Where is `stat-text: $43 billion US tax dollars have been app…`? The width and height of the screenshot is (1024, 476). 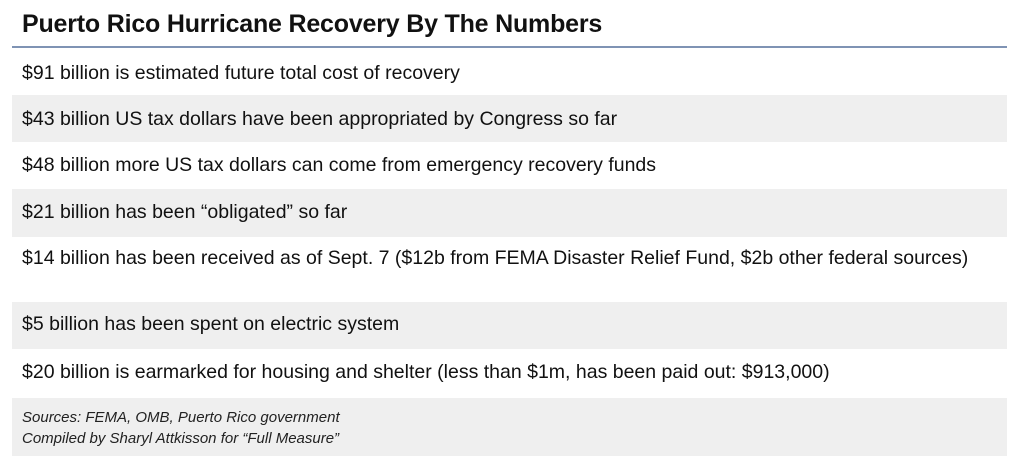 stat-text: $43 billion US tax dollars have been app… is located at coordinates (320, 119).